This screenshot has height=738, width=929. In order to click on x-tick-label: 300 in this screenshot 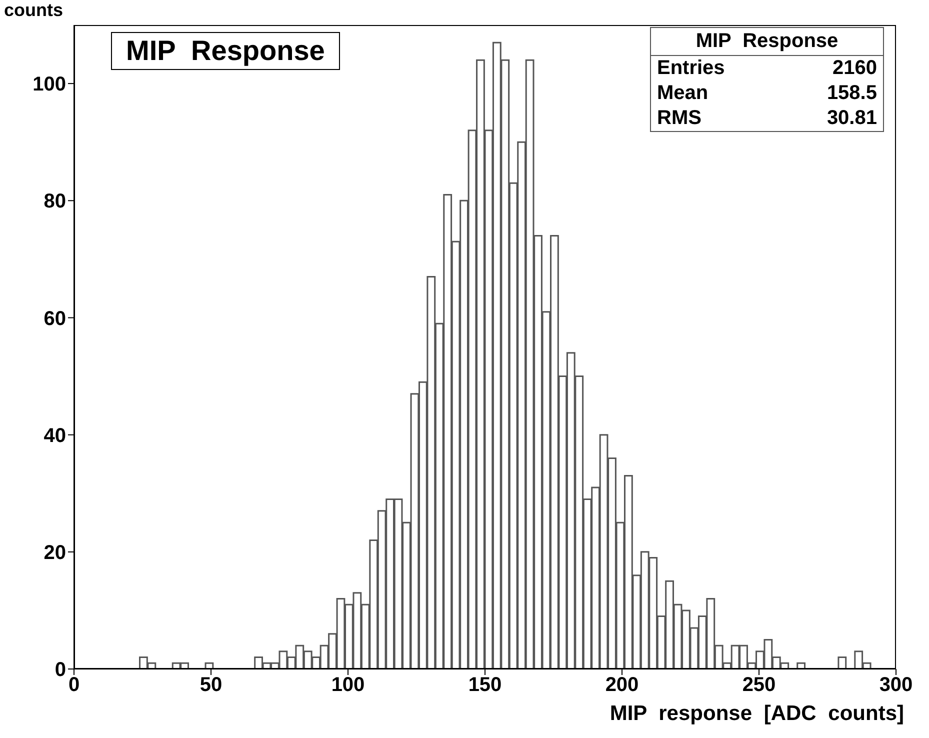, I will do `click(896, 685)`.